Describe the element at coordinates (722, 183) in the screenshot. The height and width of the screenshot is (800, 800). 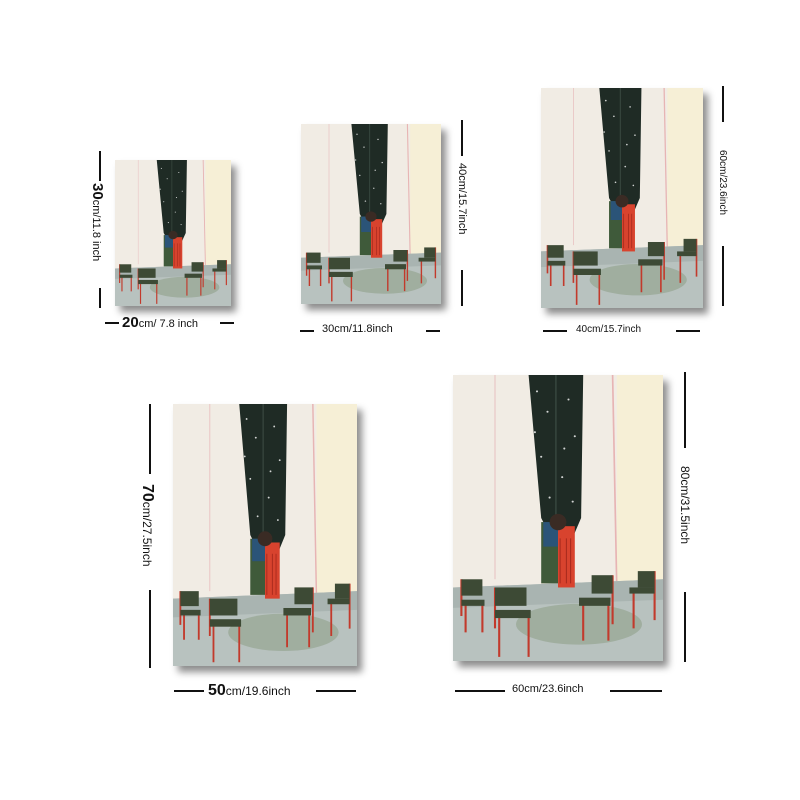
I see `height-label: 60cm/23.6inch` at that location.